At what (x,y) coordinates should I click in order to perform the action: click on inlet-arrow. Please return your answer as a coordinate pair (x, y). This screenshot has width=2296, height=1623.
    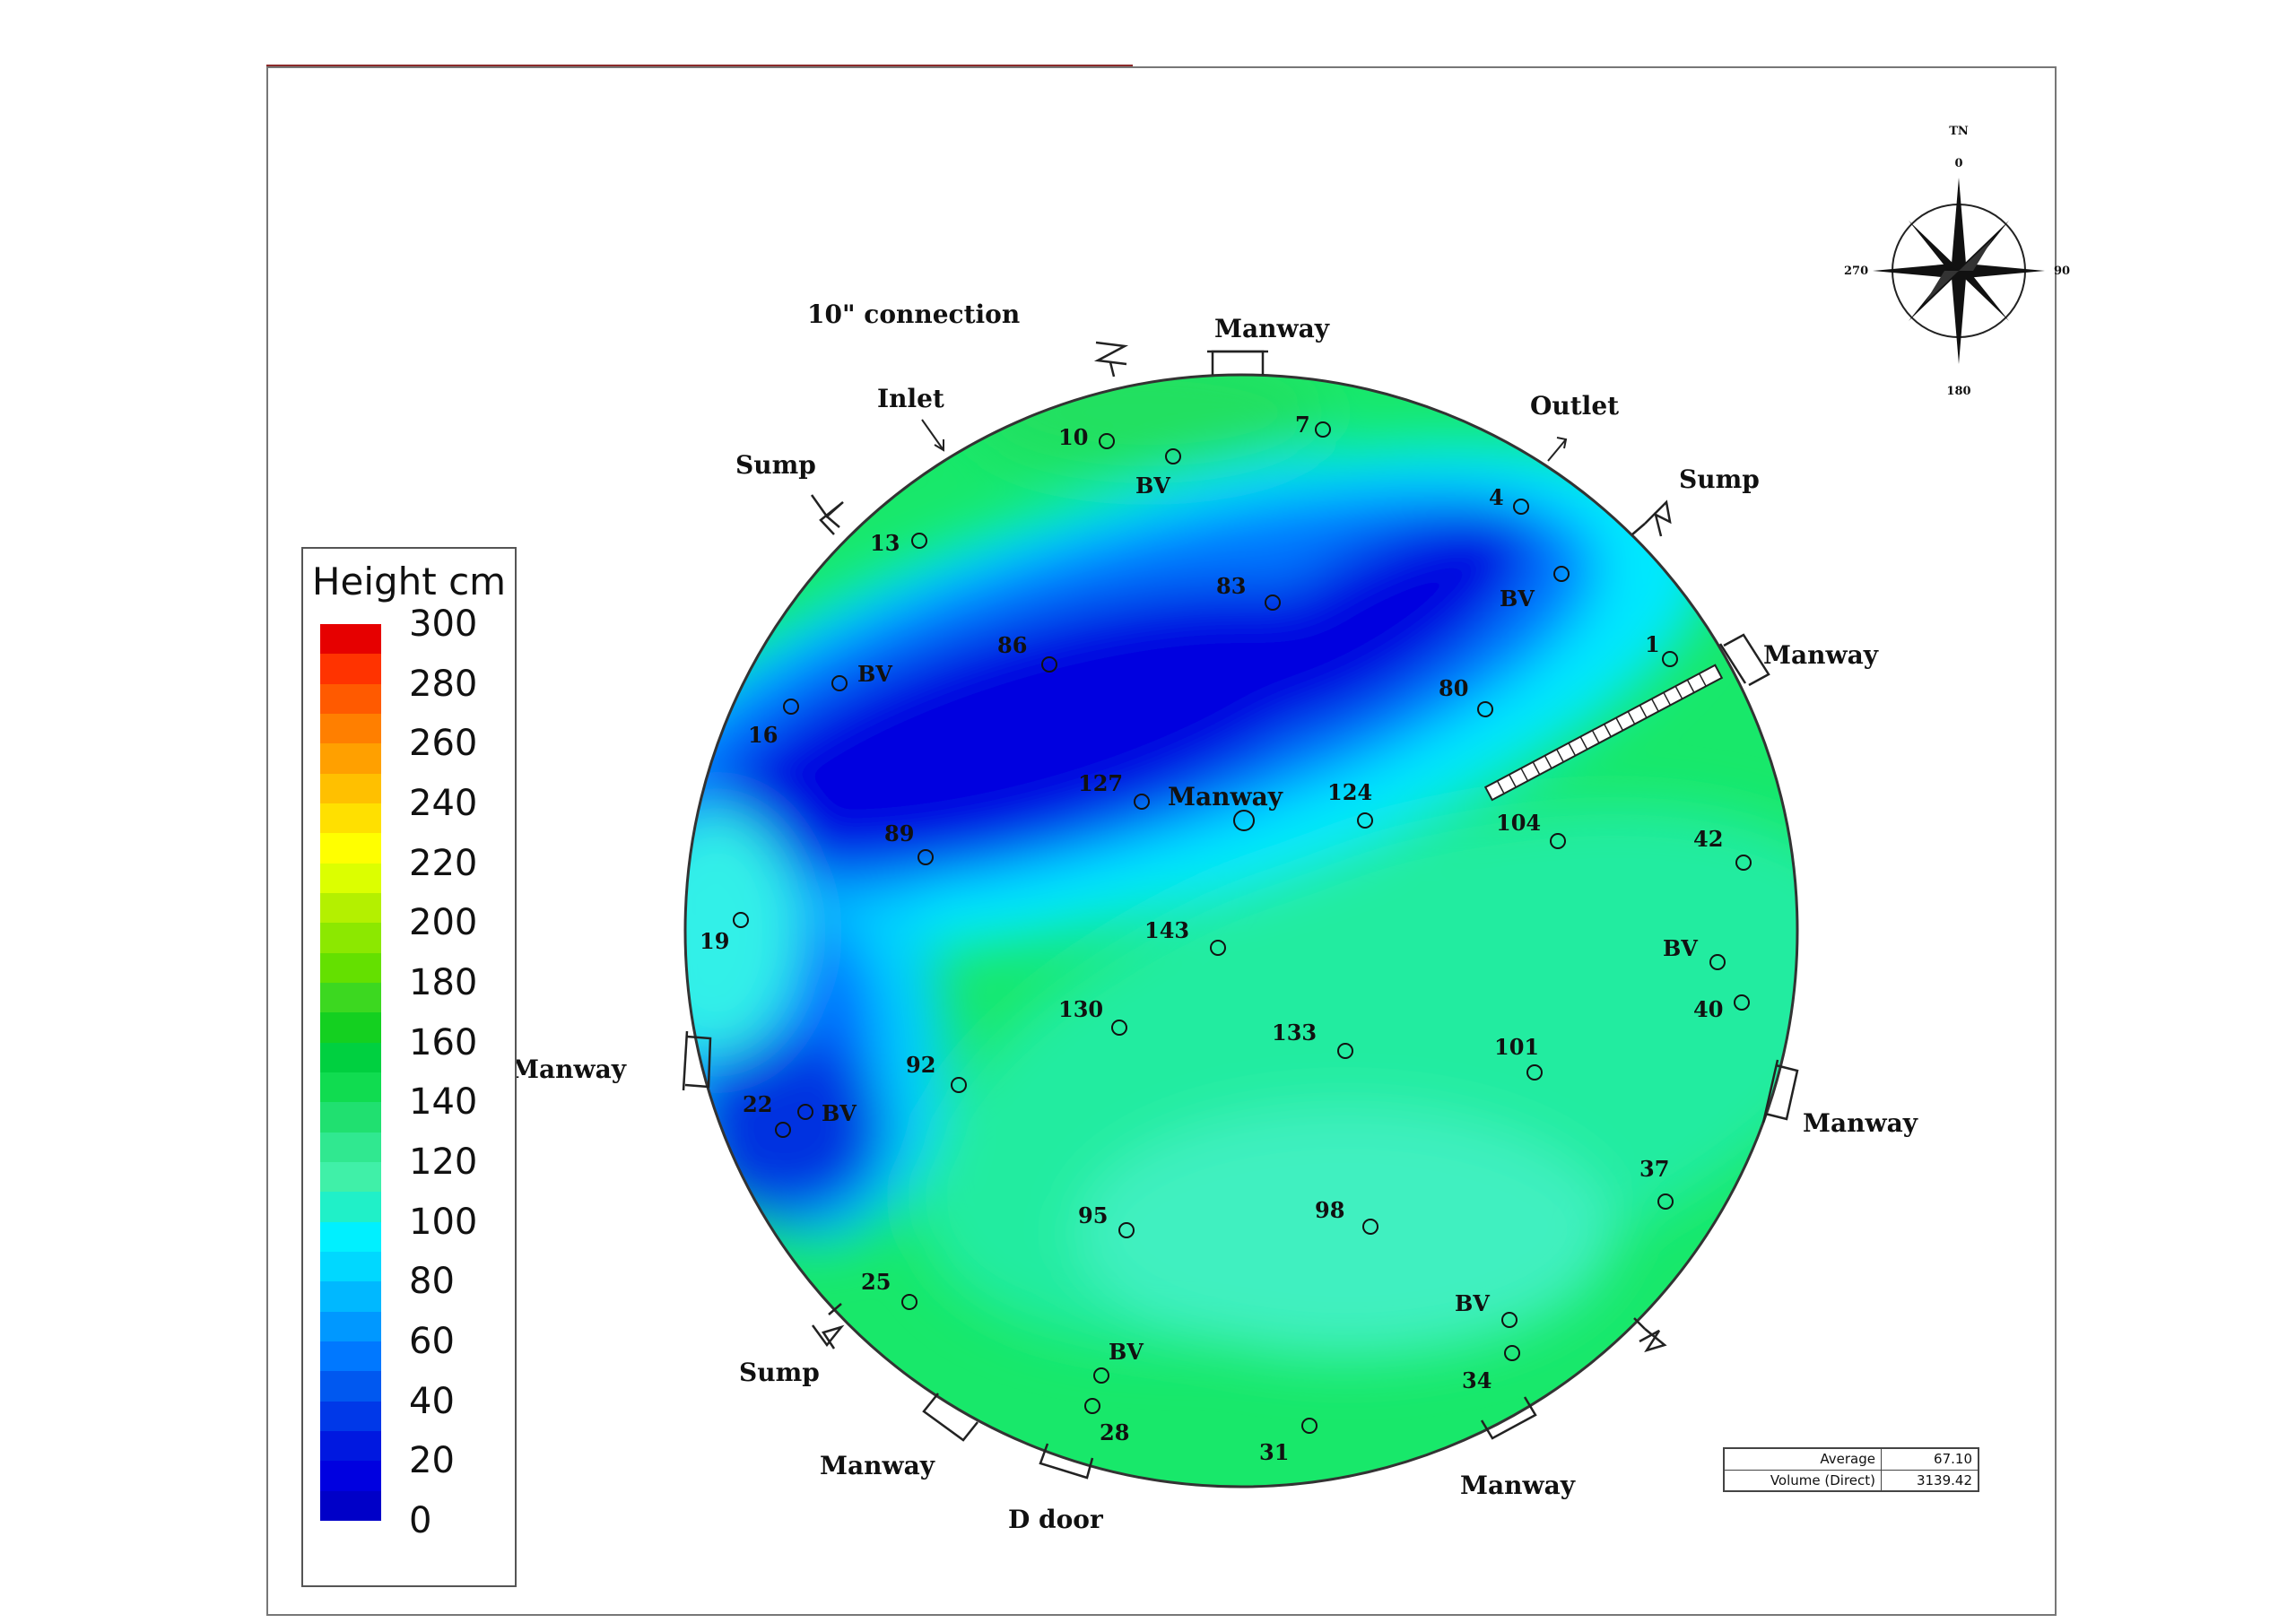
    Looking at the image, I should click on (932, 435).